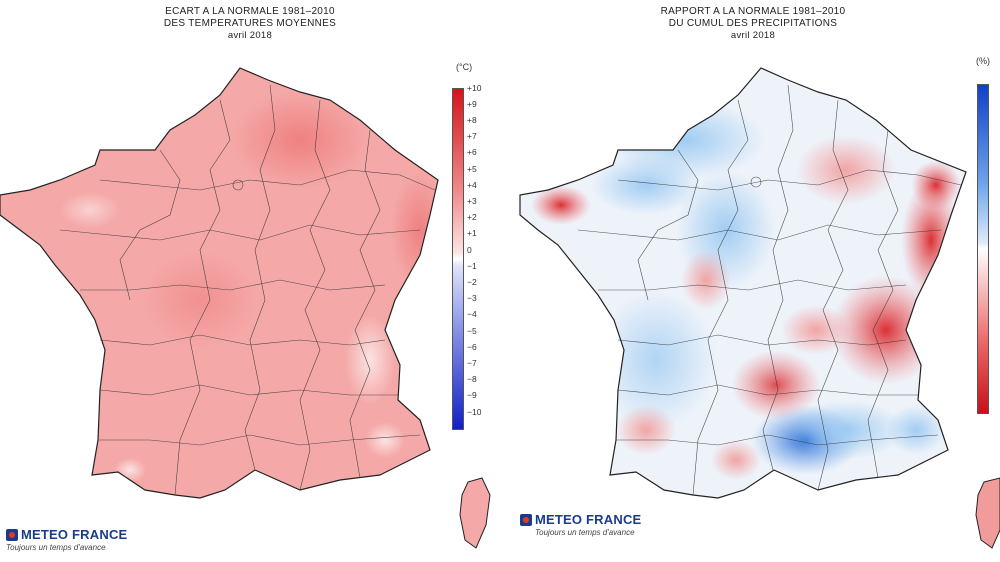 This screenshot has height=562, width=1000. I want to click on scale-tick: −10, so click(474, 412).